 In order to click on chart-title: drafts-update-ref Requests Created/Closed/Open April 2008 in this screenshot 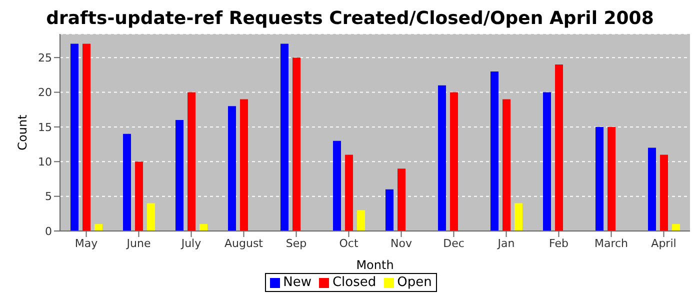, I will do `click(350, 19)`.